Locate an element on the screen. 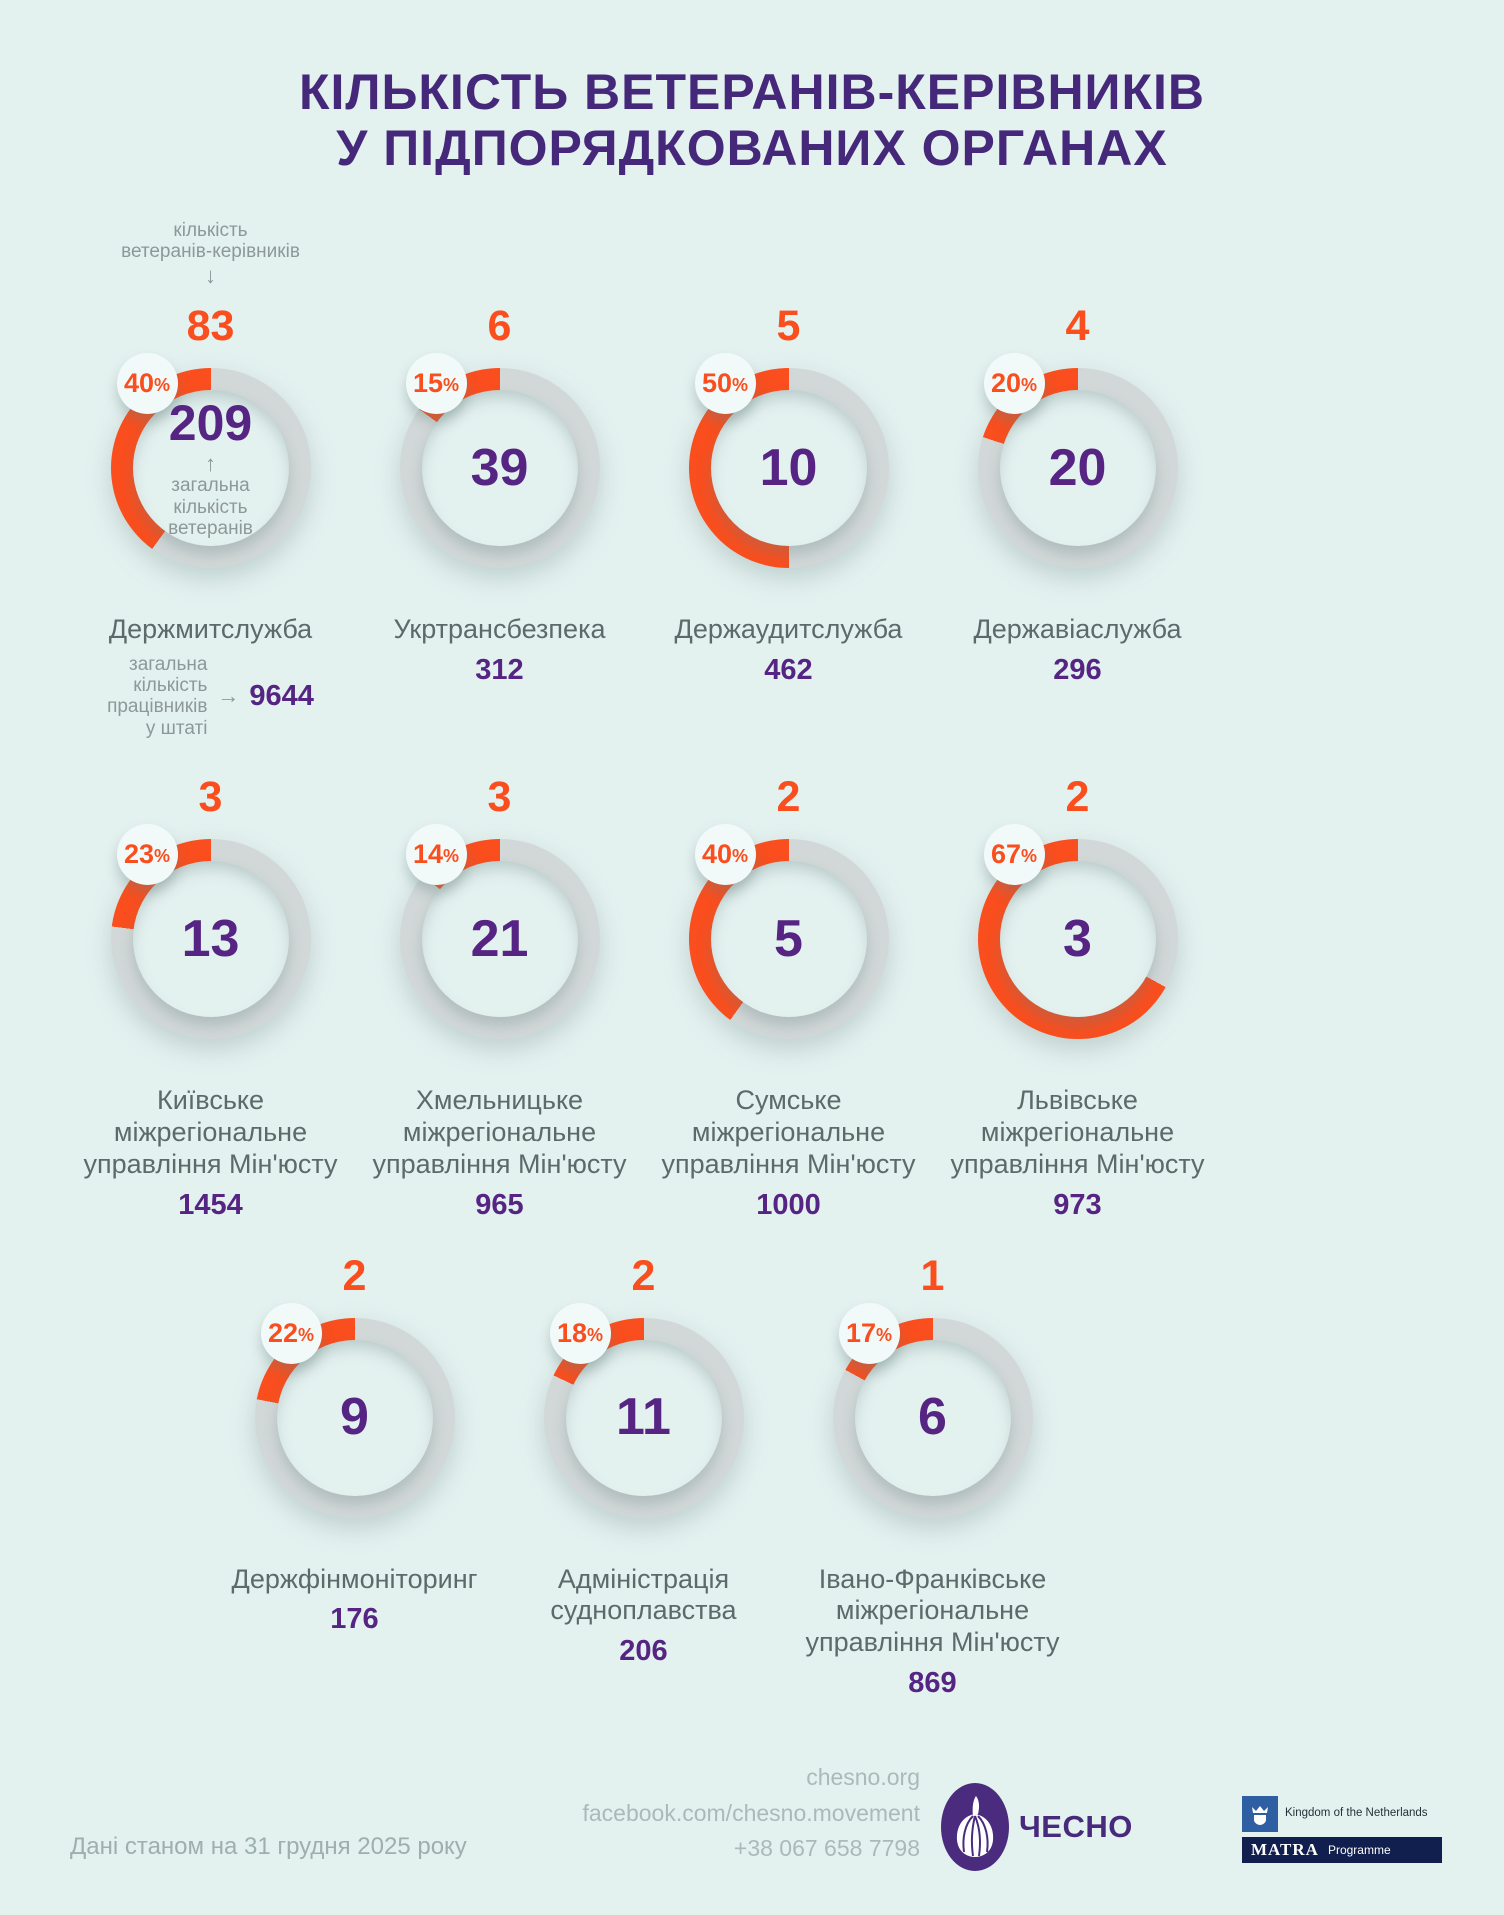 The width and height of the screenshot is (1504, 1915). percent-value: 67 is located at coordinates (1006, 853).